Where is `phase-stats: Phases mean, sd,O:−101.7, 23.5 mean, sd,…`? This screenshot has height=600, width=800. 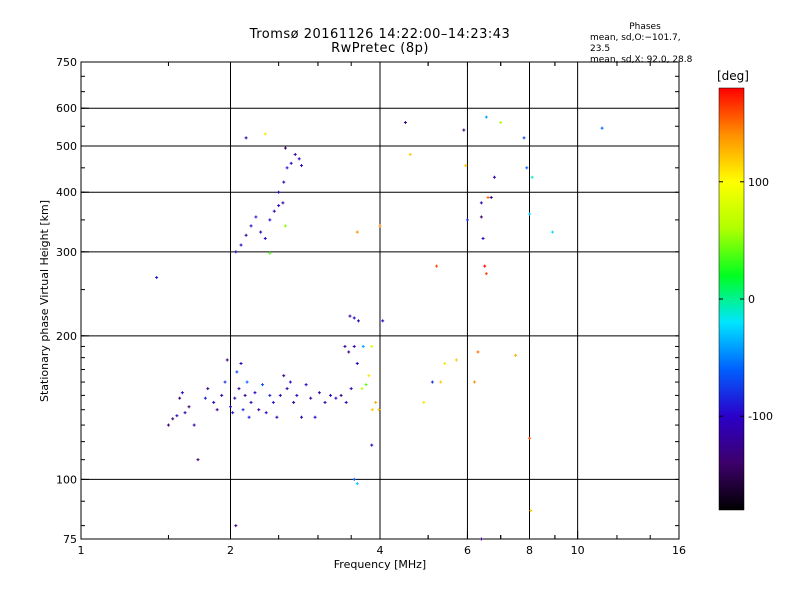 phase-stats: Phases mean, sd,O:−101.7, 23.5 mean, sd,… is located at coordinates (645, 44).